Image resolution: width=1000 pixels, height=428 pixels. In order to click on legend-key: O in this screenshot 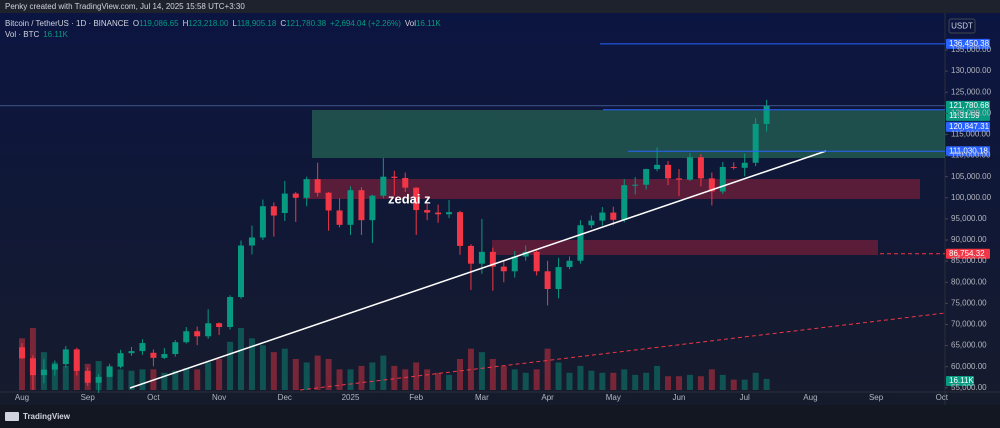, I will do `click(136, 23)`.